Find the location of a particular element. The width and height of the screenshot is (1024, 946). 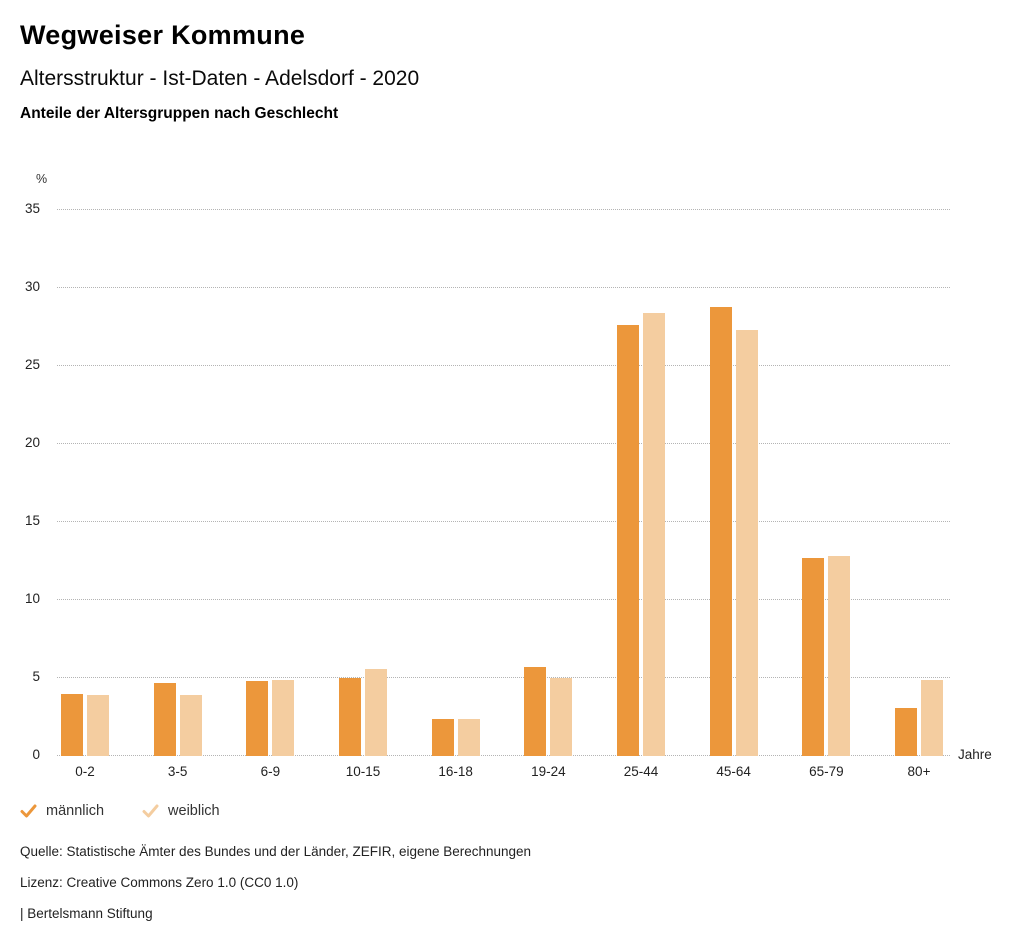

bar-männlich-25-44 is located at coordinates (628, 540).